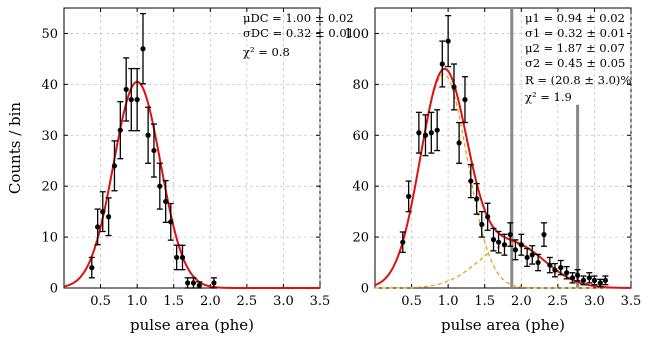  What do you see at coordinates (448, 301) in the screenshot?
I see `right-x-tick-label: 1.0` at bounding box center [448, 301].